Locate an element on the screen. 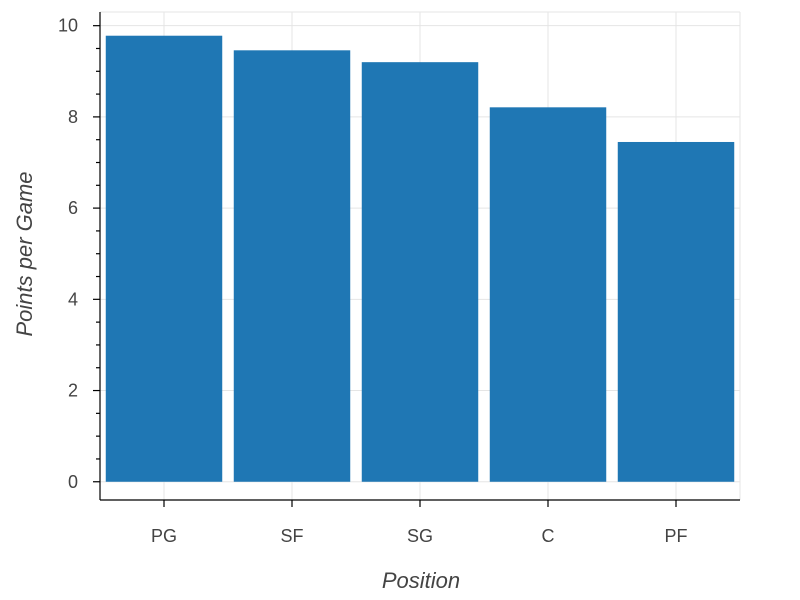 The height and width of the screenshot is (600, 800). y-axis-title: Points per Game is located at coordinates (24, 253).